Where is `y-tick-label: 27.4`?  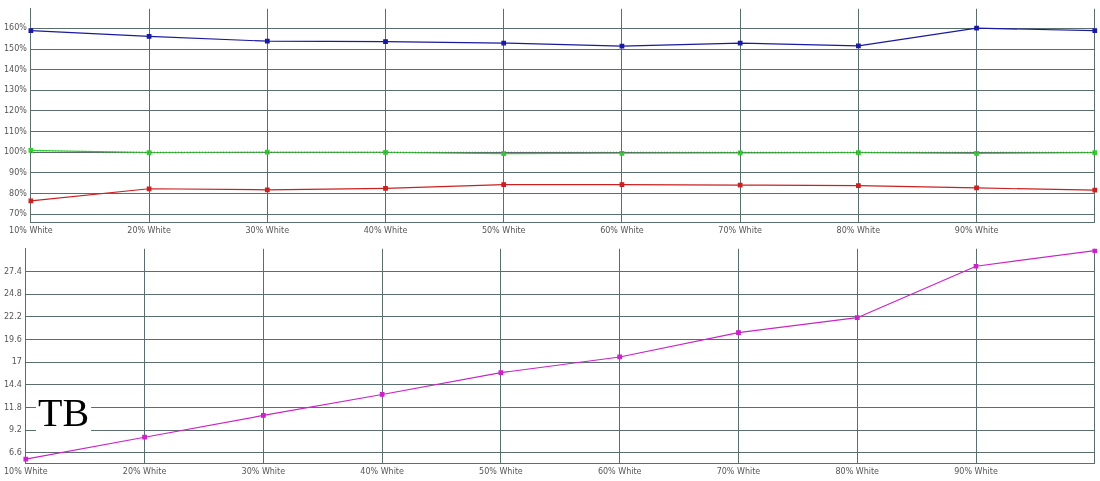
y-tick-label: 27.4 is located at coordinates (13, 271).